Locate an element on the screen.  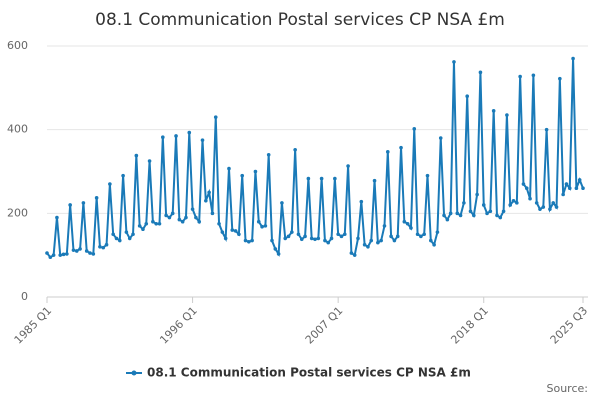
source: Source: is located at coordinates (568, 388).